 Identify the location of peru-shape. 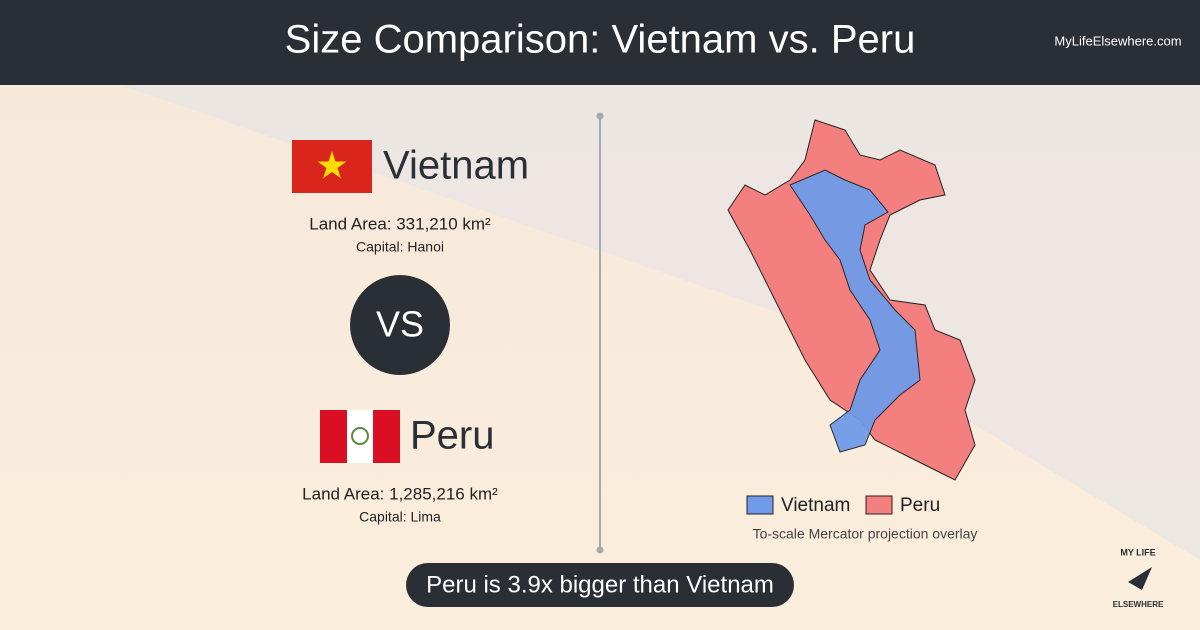
(851, 300).